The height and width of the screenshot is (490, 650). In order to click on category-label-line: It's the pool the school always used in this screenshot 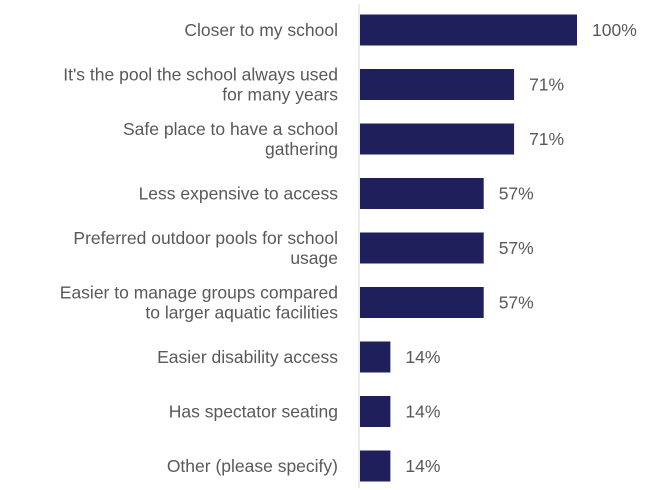, I will do `click(200, 75)`.